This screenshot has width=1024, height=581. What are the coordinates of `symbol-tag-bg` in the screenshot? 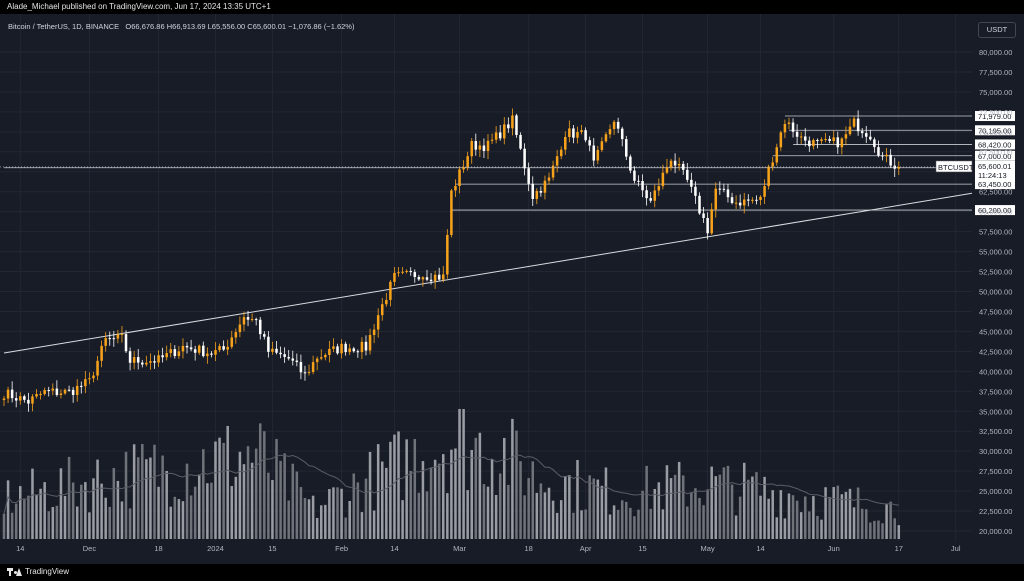 It's located at (954, 166).